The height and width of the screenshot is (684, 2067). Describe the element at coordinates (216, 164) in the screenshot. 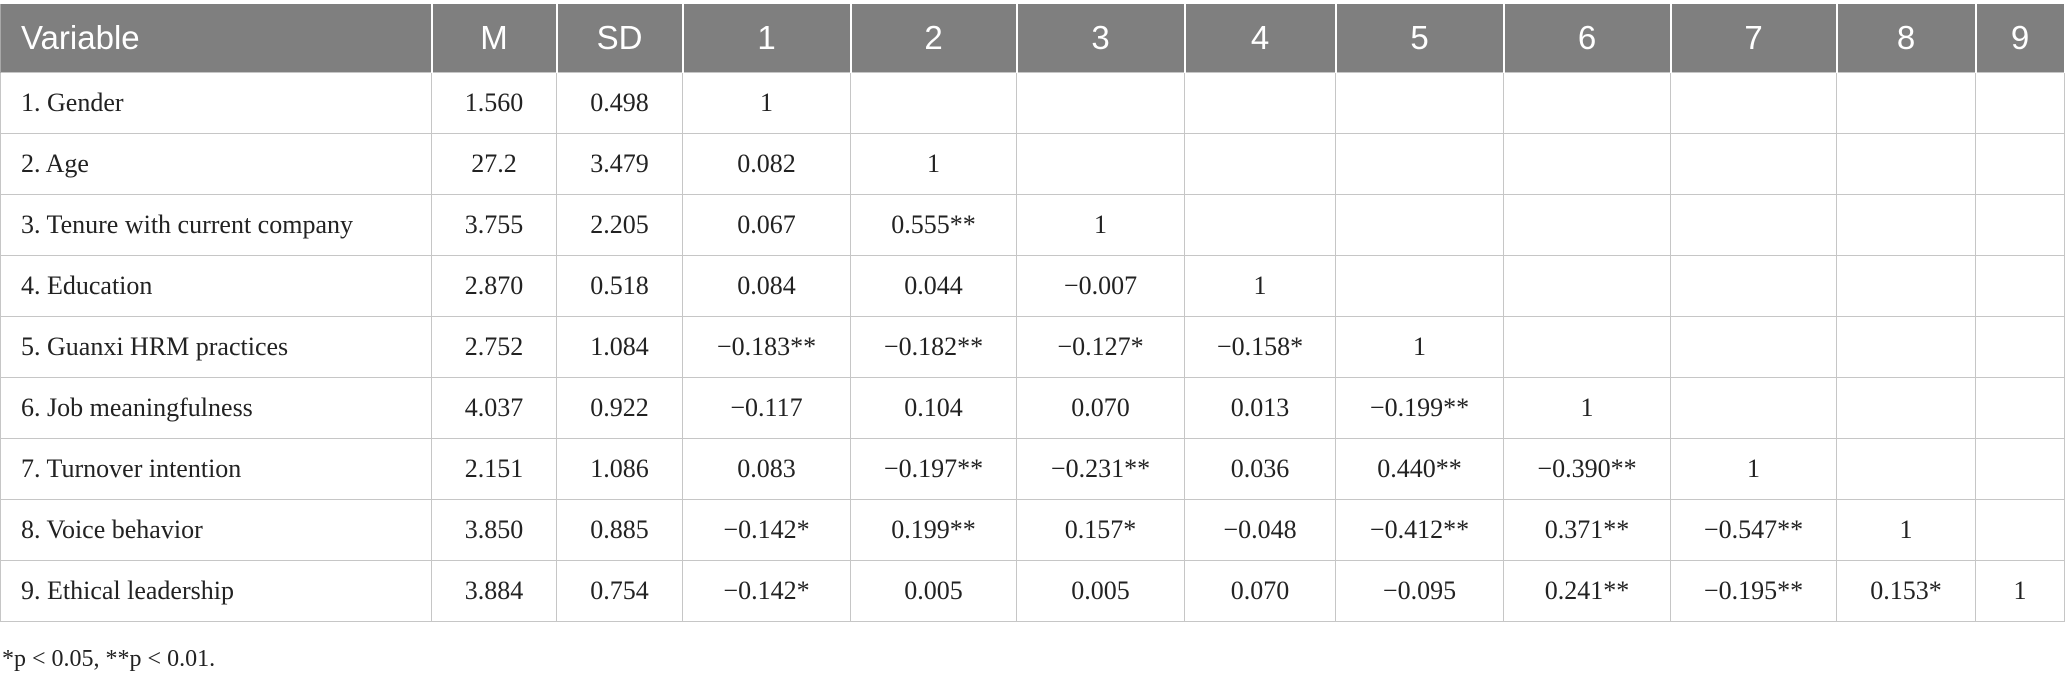

I see `table-cell: 2. Age` at that location.